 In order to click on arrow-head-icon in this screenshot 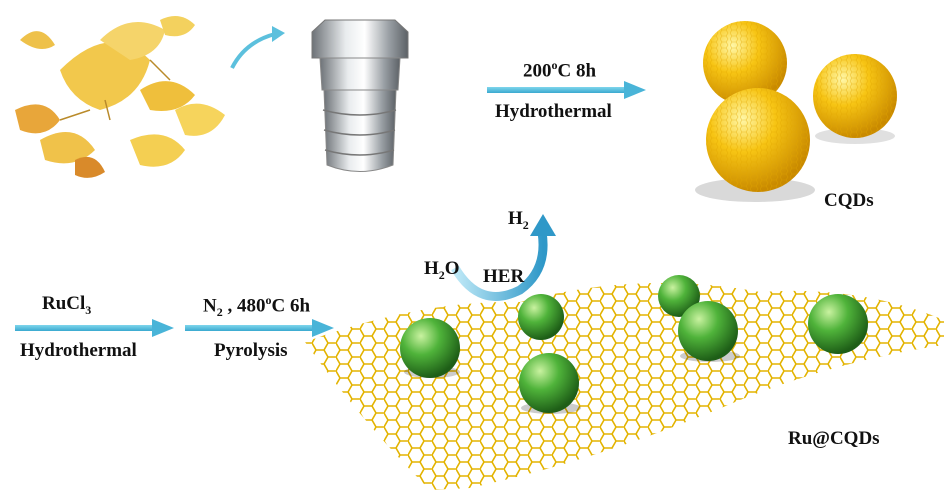, I will do `click(278, 34)`.